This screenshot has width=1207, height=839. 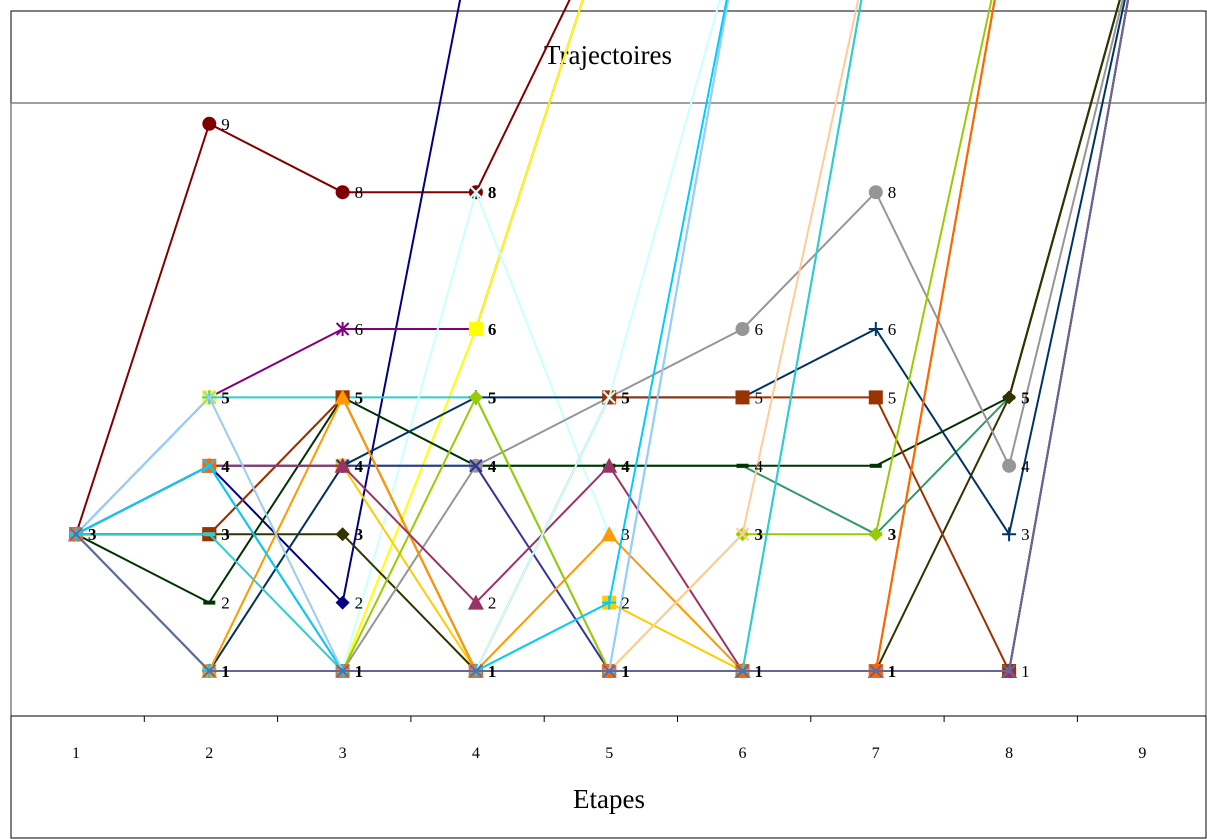 What do you see at coordinates (608, 55) in the screenshot?
I see `chart-title: Trajectoires` at bounding box center [608, 55].